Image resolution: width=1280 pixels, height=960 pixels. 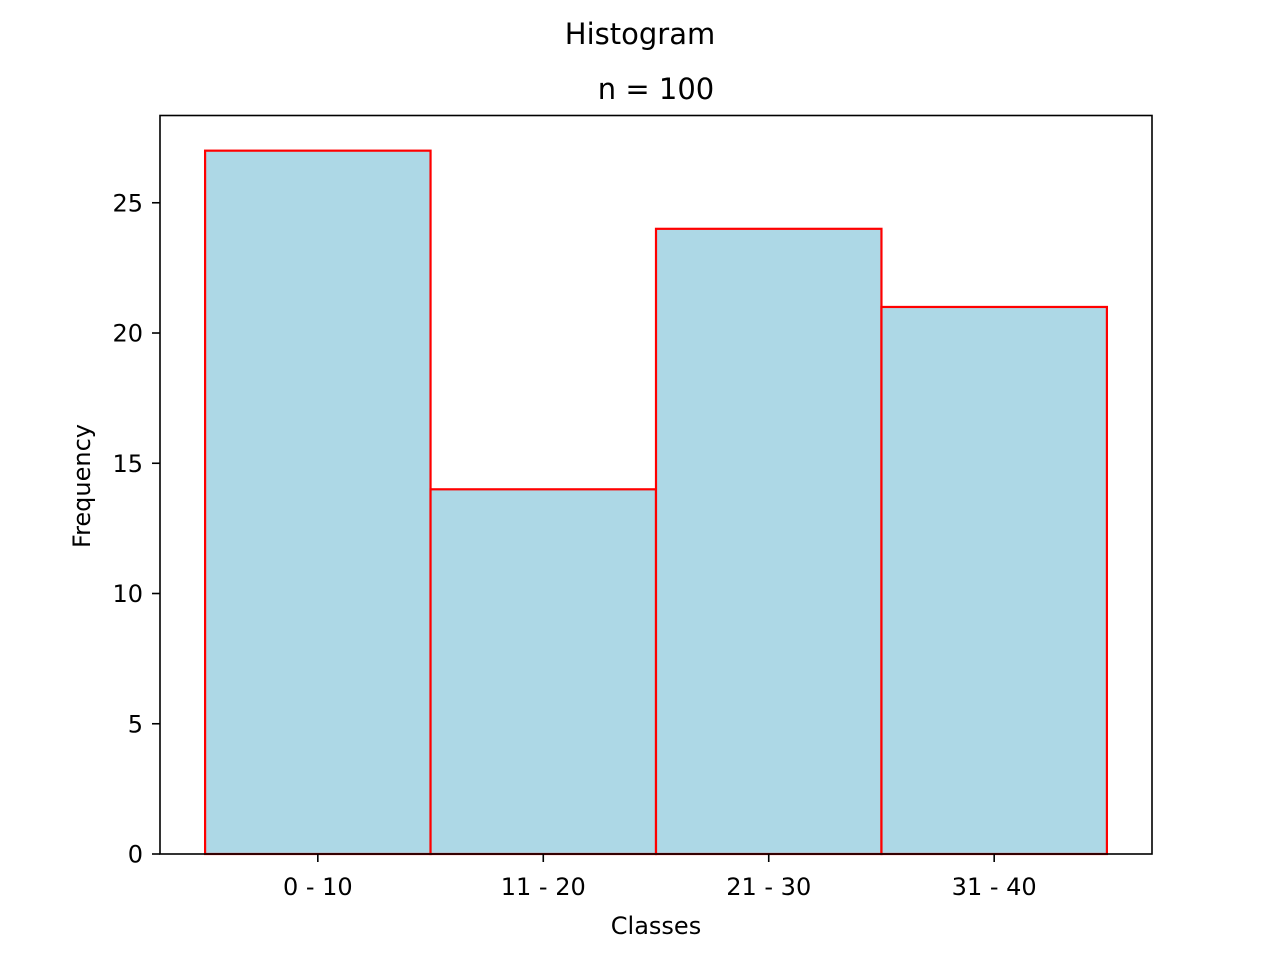 I want to click on chart-subtitle: n = 100, so click(x=656, y=89).